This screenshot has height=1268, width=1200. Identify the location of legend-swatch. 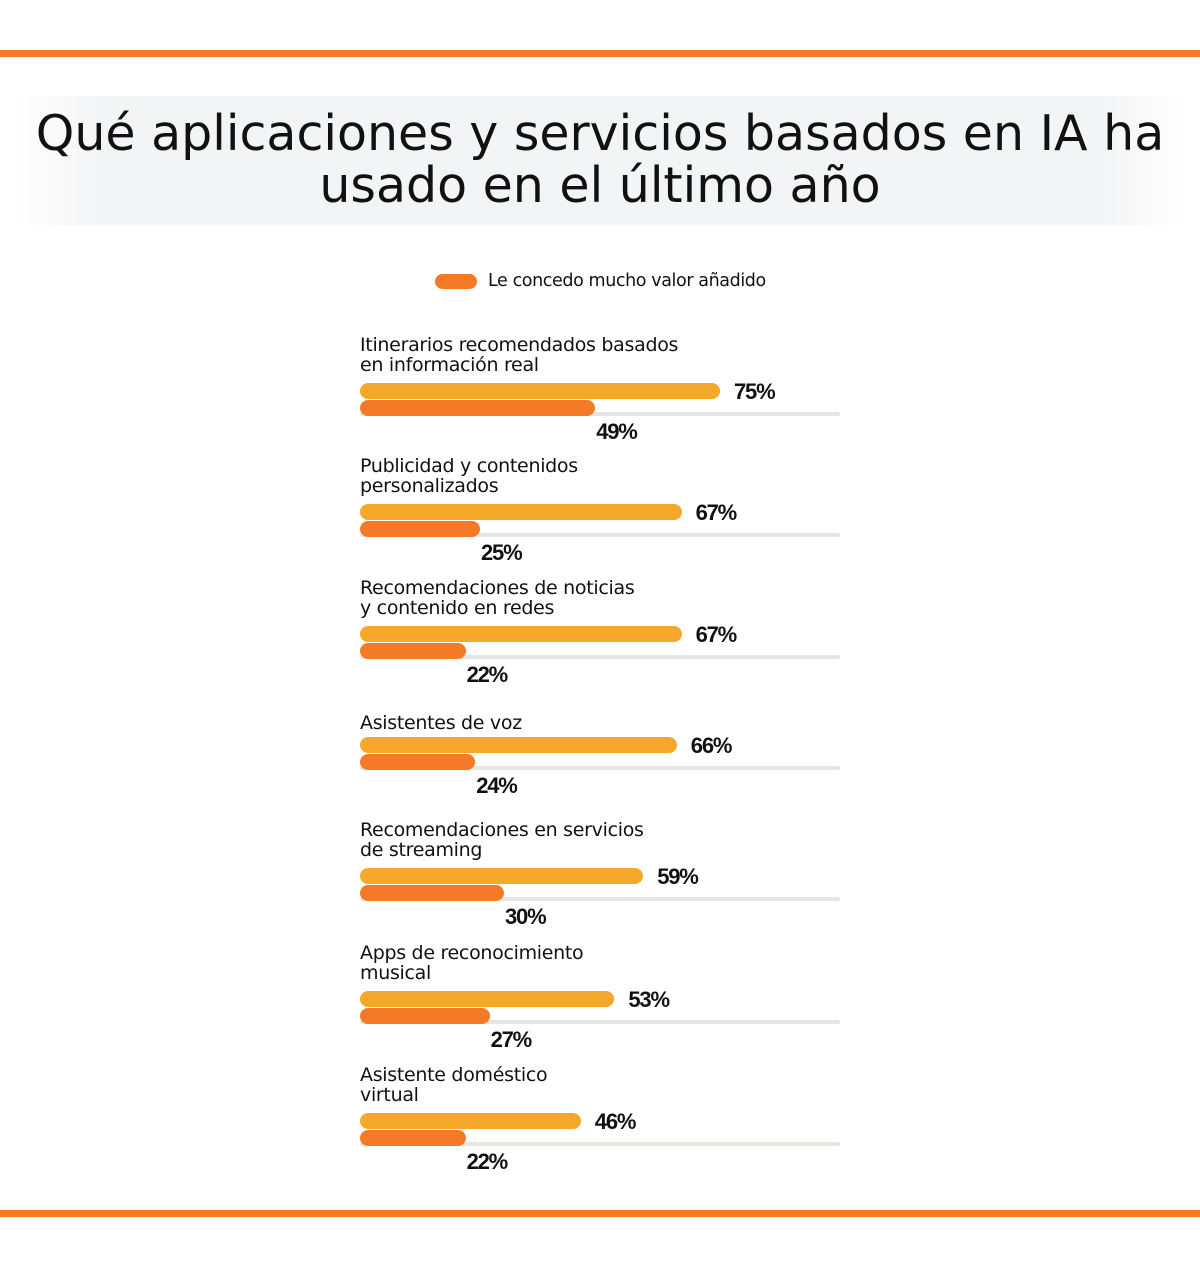
(456, 281).